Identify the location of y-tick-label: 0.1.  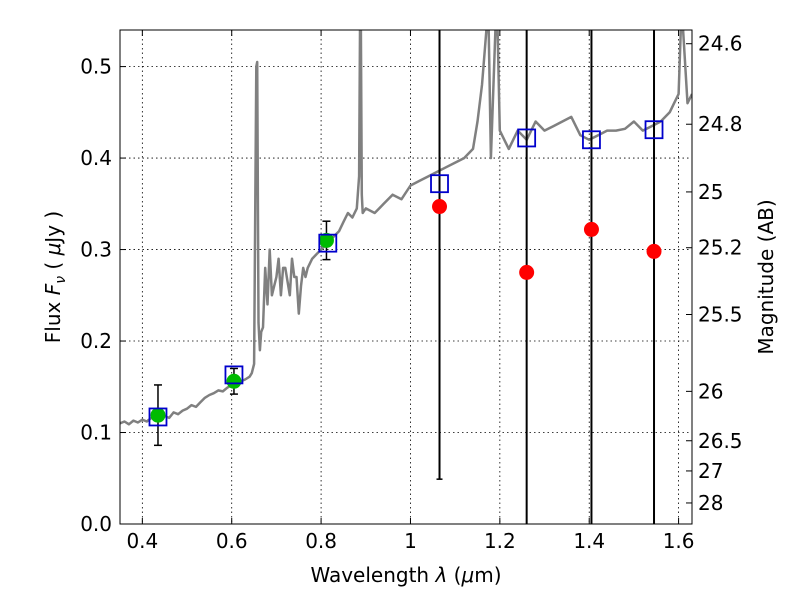
(96, 433).